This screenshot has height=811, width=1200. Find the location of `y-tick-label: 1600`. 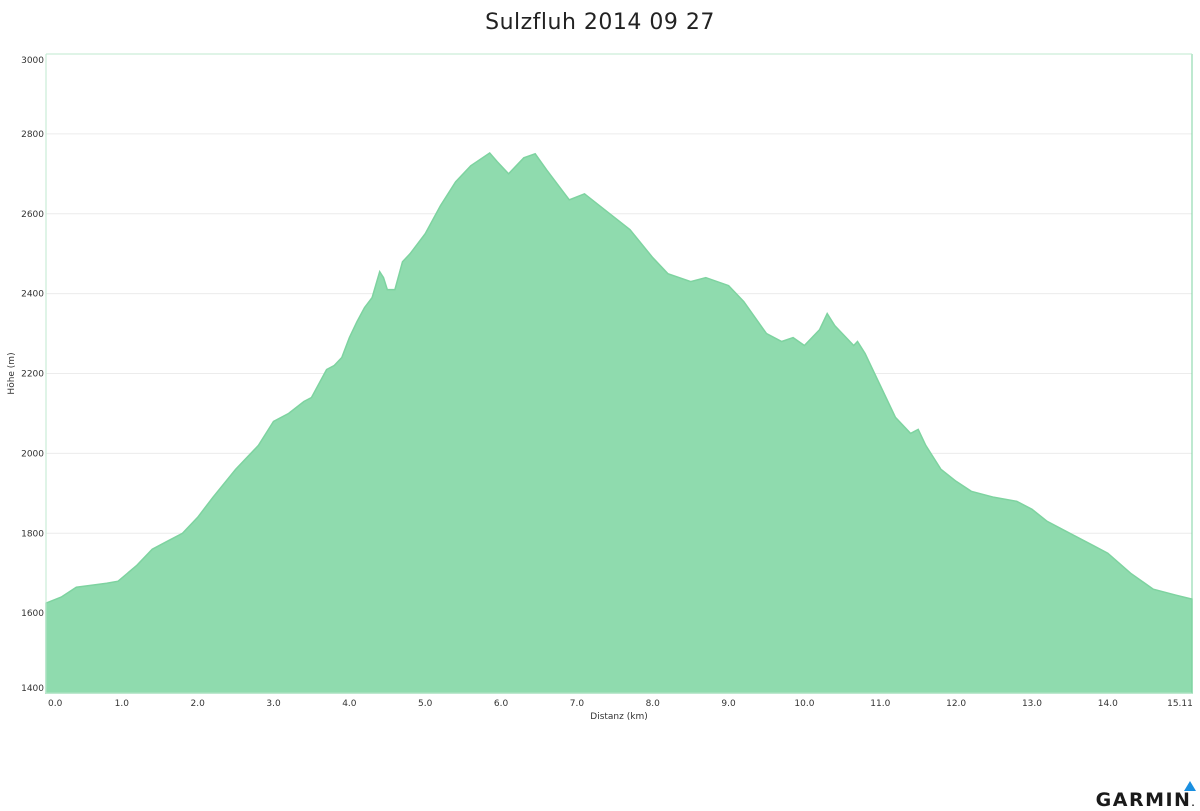

y-tick-label: 1600 is located at coordinates (32, 614).